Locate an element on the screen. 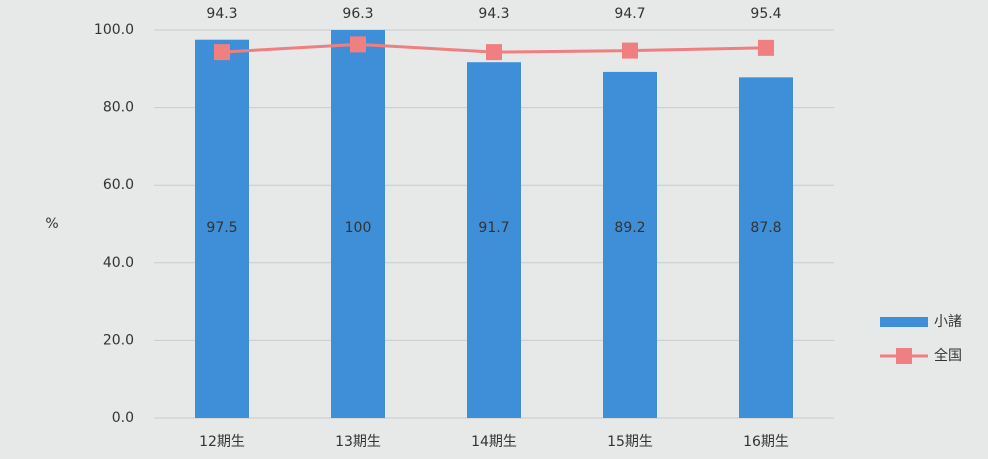  y-tick-label: 20.0 is located at coordinates (118, 340).